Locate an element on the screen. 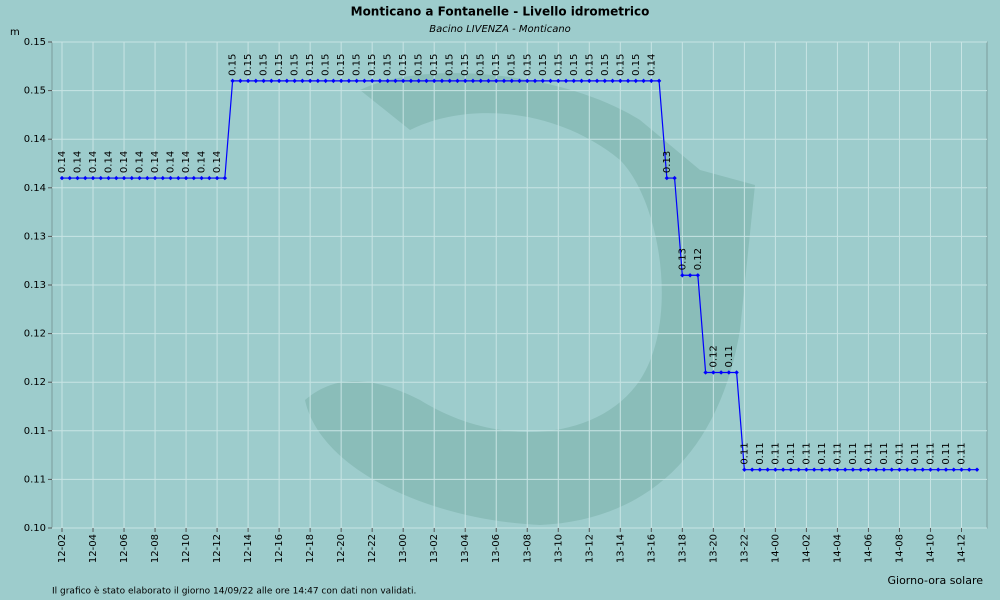  value-label: 0.13 is located at coordinates (667, 162).